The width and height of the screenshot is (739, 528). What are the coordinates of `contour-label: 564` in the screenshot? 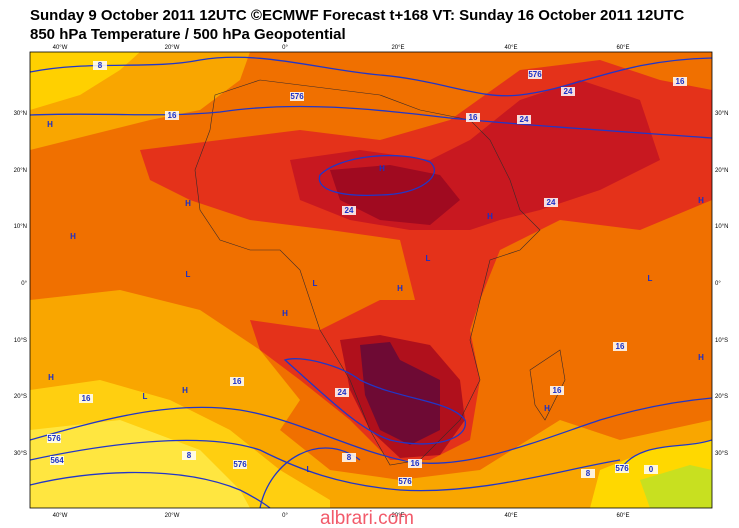 It's located at (57, 460).